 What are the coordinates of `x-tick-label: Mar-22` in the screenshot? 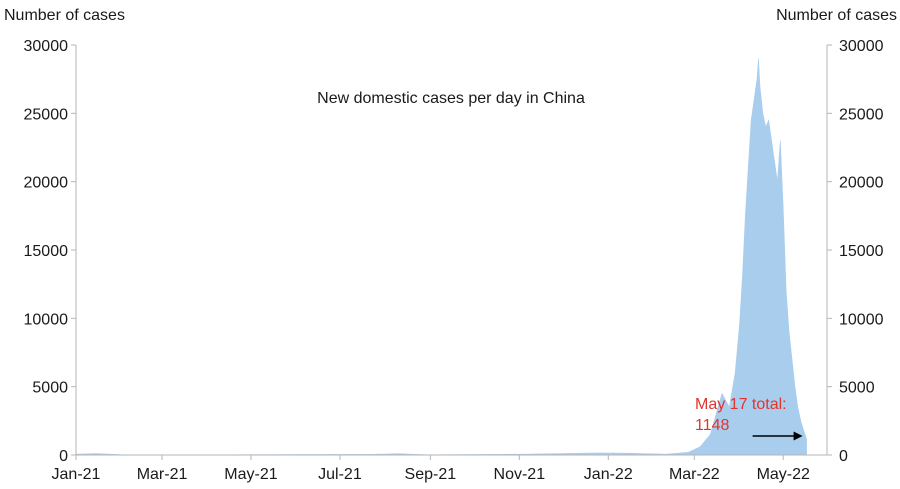 It's located at (694, 474).